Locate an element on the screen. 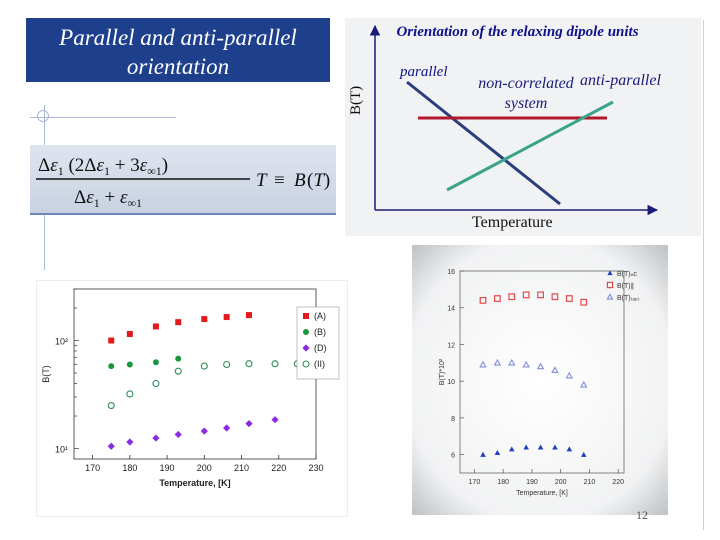 This screenshot has width=720, height=540. legend-label: B(T)ₙc is located at coordinates (627, 274).